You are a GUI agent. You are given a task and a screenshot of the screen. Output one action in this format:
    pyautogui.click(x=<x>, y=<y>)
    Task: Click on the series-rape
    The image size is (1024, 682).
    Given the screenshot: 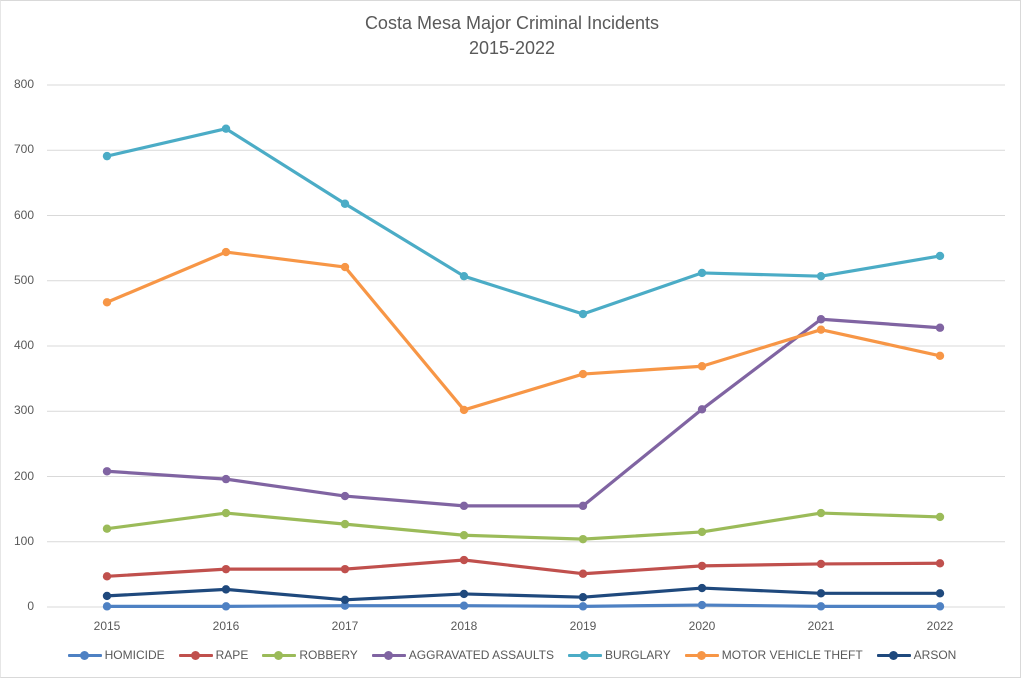 What is the action you would take?
    pyautogui.click(x=523, y=568)
    